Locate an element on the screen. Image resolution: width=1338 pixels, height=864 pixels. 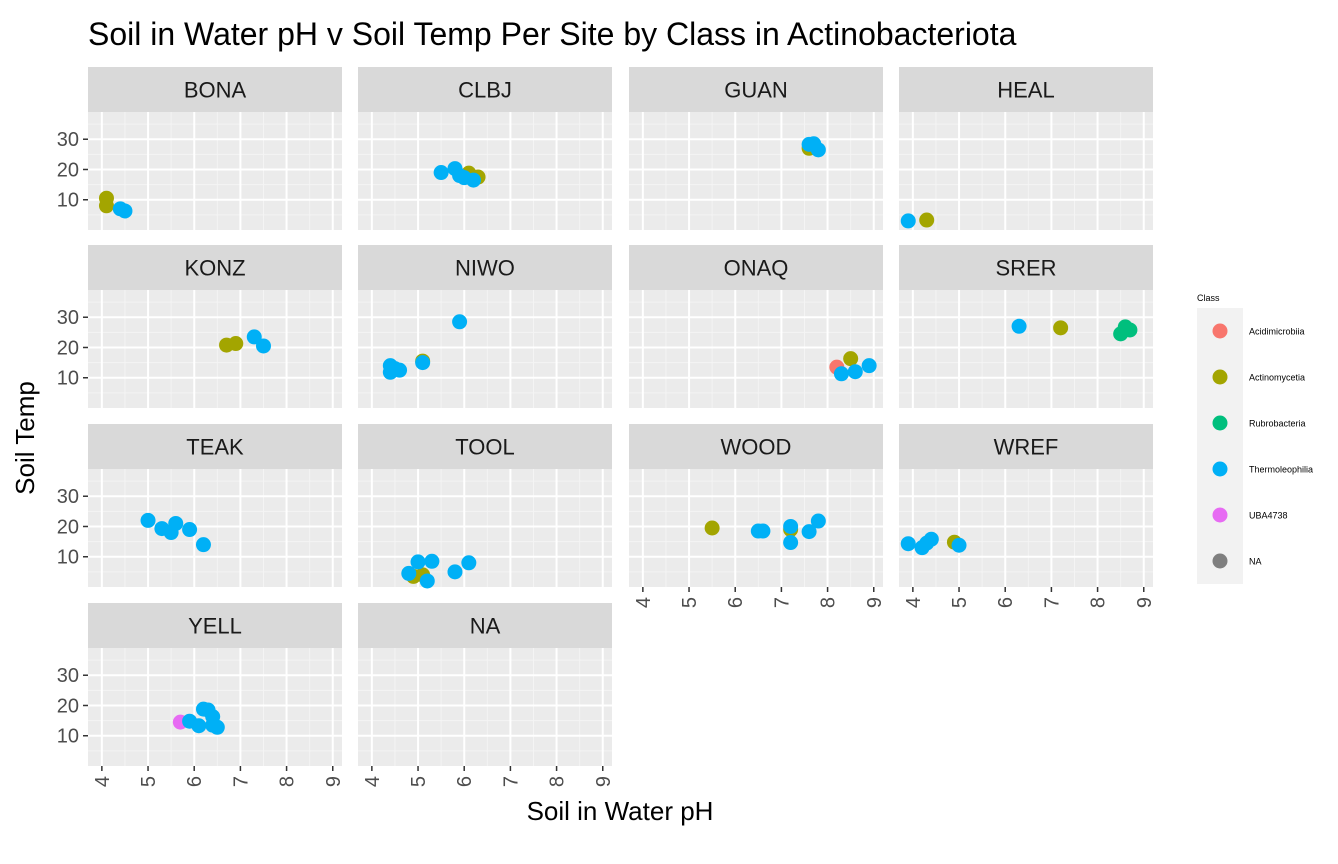
legend-label: NA is located at coordinates (1255, 562).